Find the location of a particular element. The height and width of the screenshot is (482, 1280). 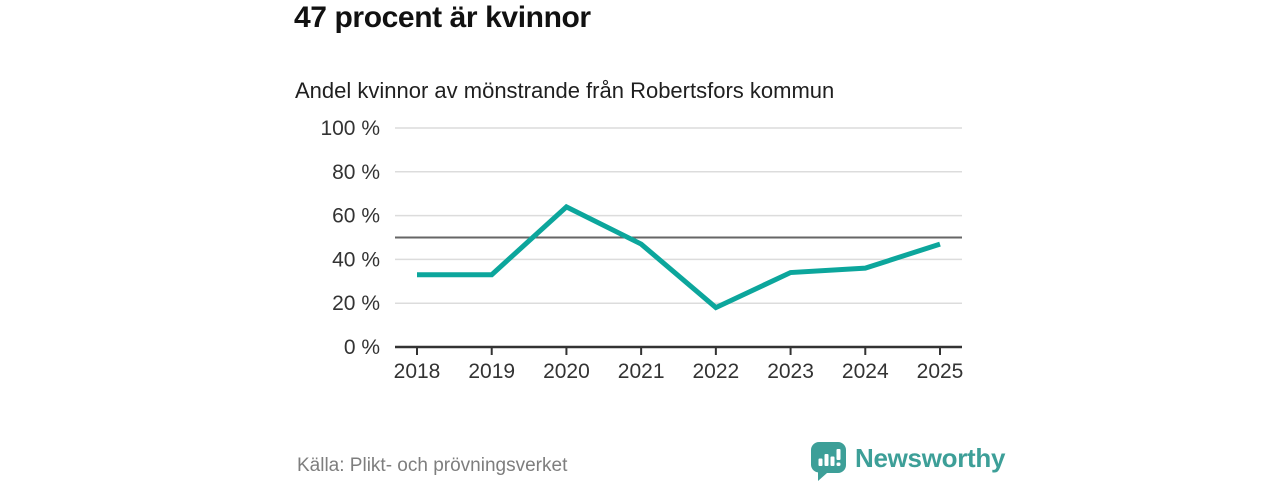

x-tick-label: 2020 is located at coordinates (566, 371).